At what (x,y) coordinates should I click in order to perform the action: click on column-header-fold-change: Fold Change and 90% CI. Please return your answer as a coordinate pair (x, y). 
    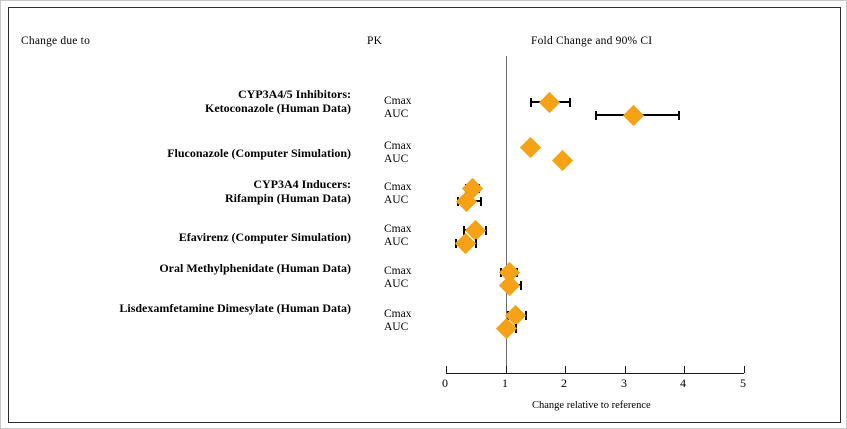
    Looking at the image, I should click on (592, 41).